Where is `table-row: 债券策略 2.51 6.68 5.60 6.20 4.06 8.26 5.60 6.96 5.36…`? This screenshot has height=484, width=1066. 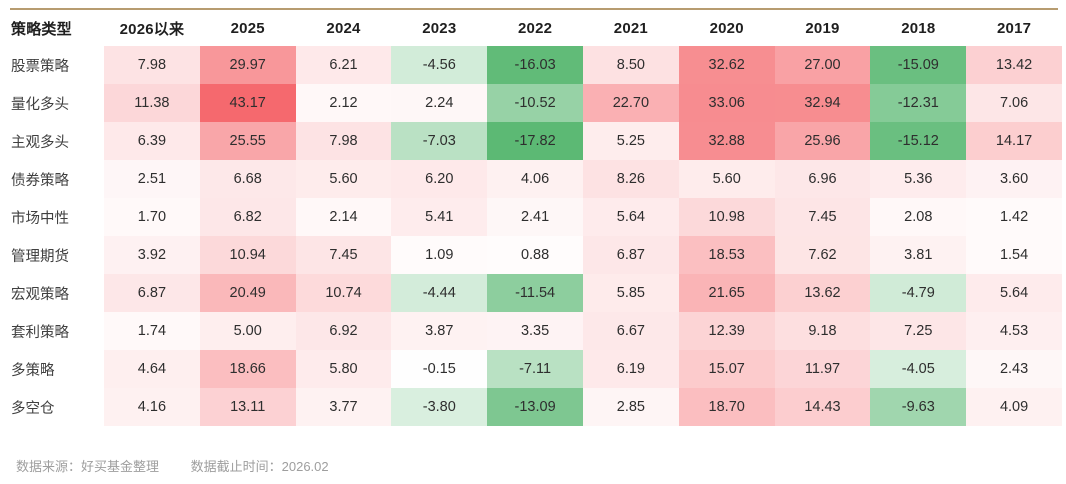
table-row: 债券策略 2.51 6.68 5.60 6.20 4.06 8.26 5.60 6.96 5.36… is located at coordinates (533, 179).